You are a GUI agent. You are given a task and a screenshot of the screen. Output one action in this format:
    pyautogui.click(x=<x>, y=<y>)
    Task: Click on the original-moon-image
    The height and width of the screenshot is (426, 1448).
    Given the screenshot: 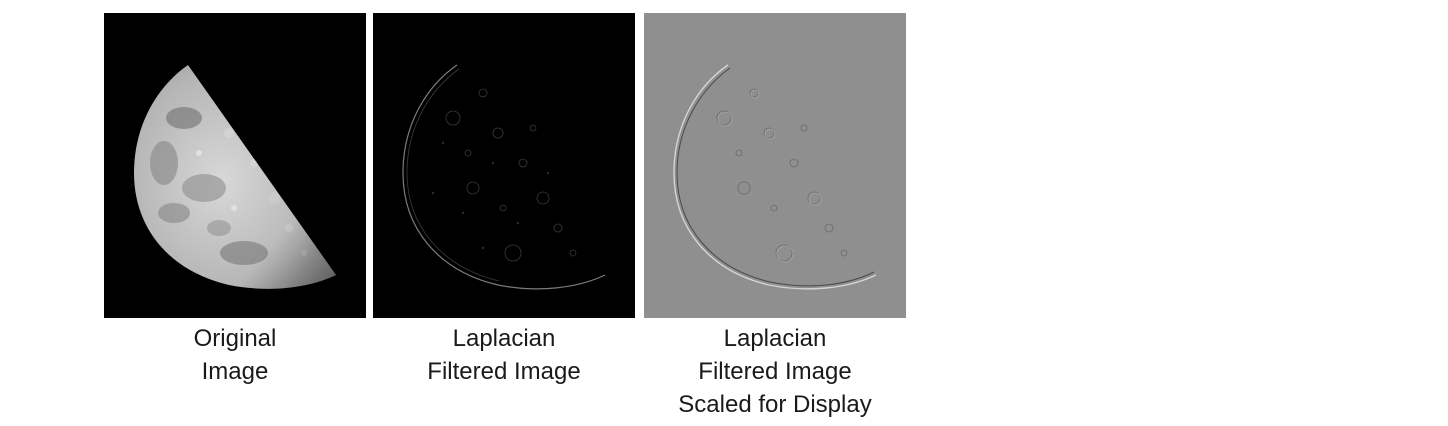 What is the action you would take?
    pyautogui.click(x=235, y=165)
    